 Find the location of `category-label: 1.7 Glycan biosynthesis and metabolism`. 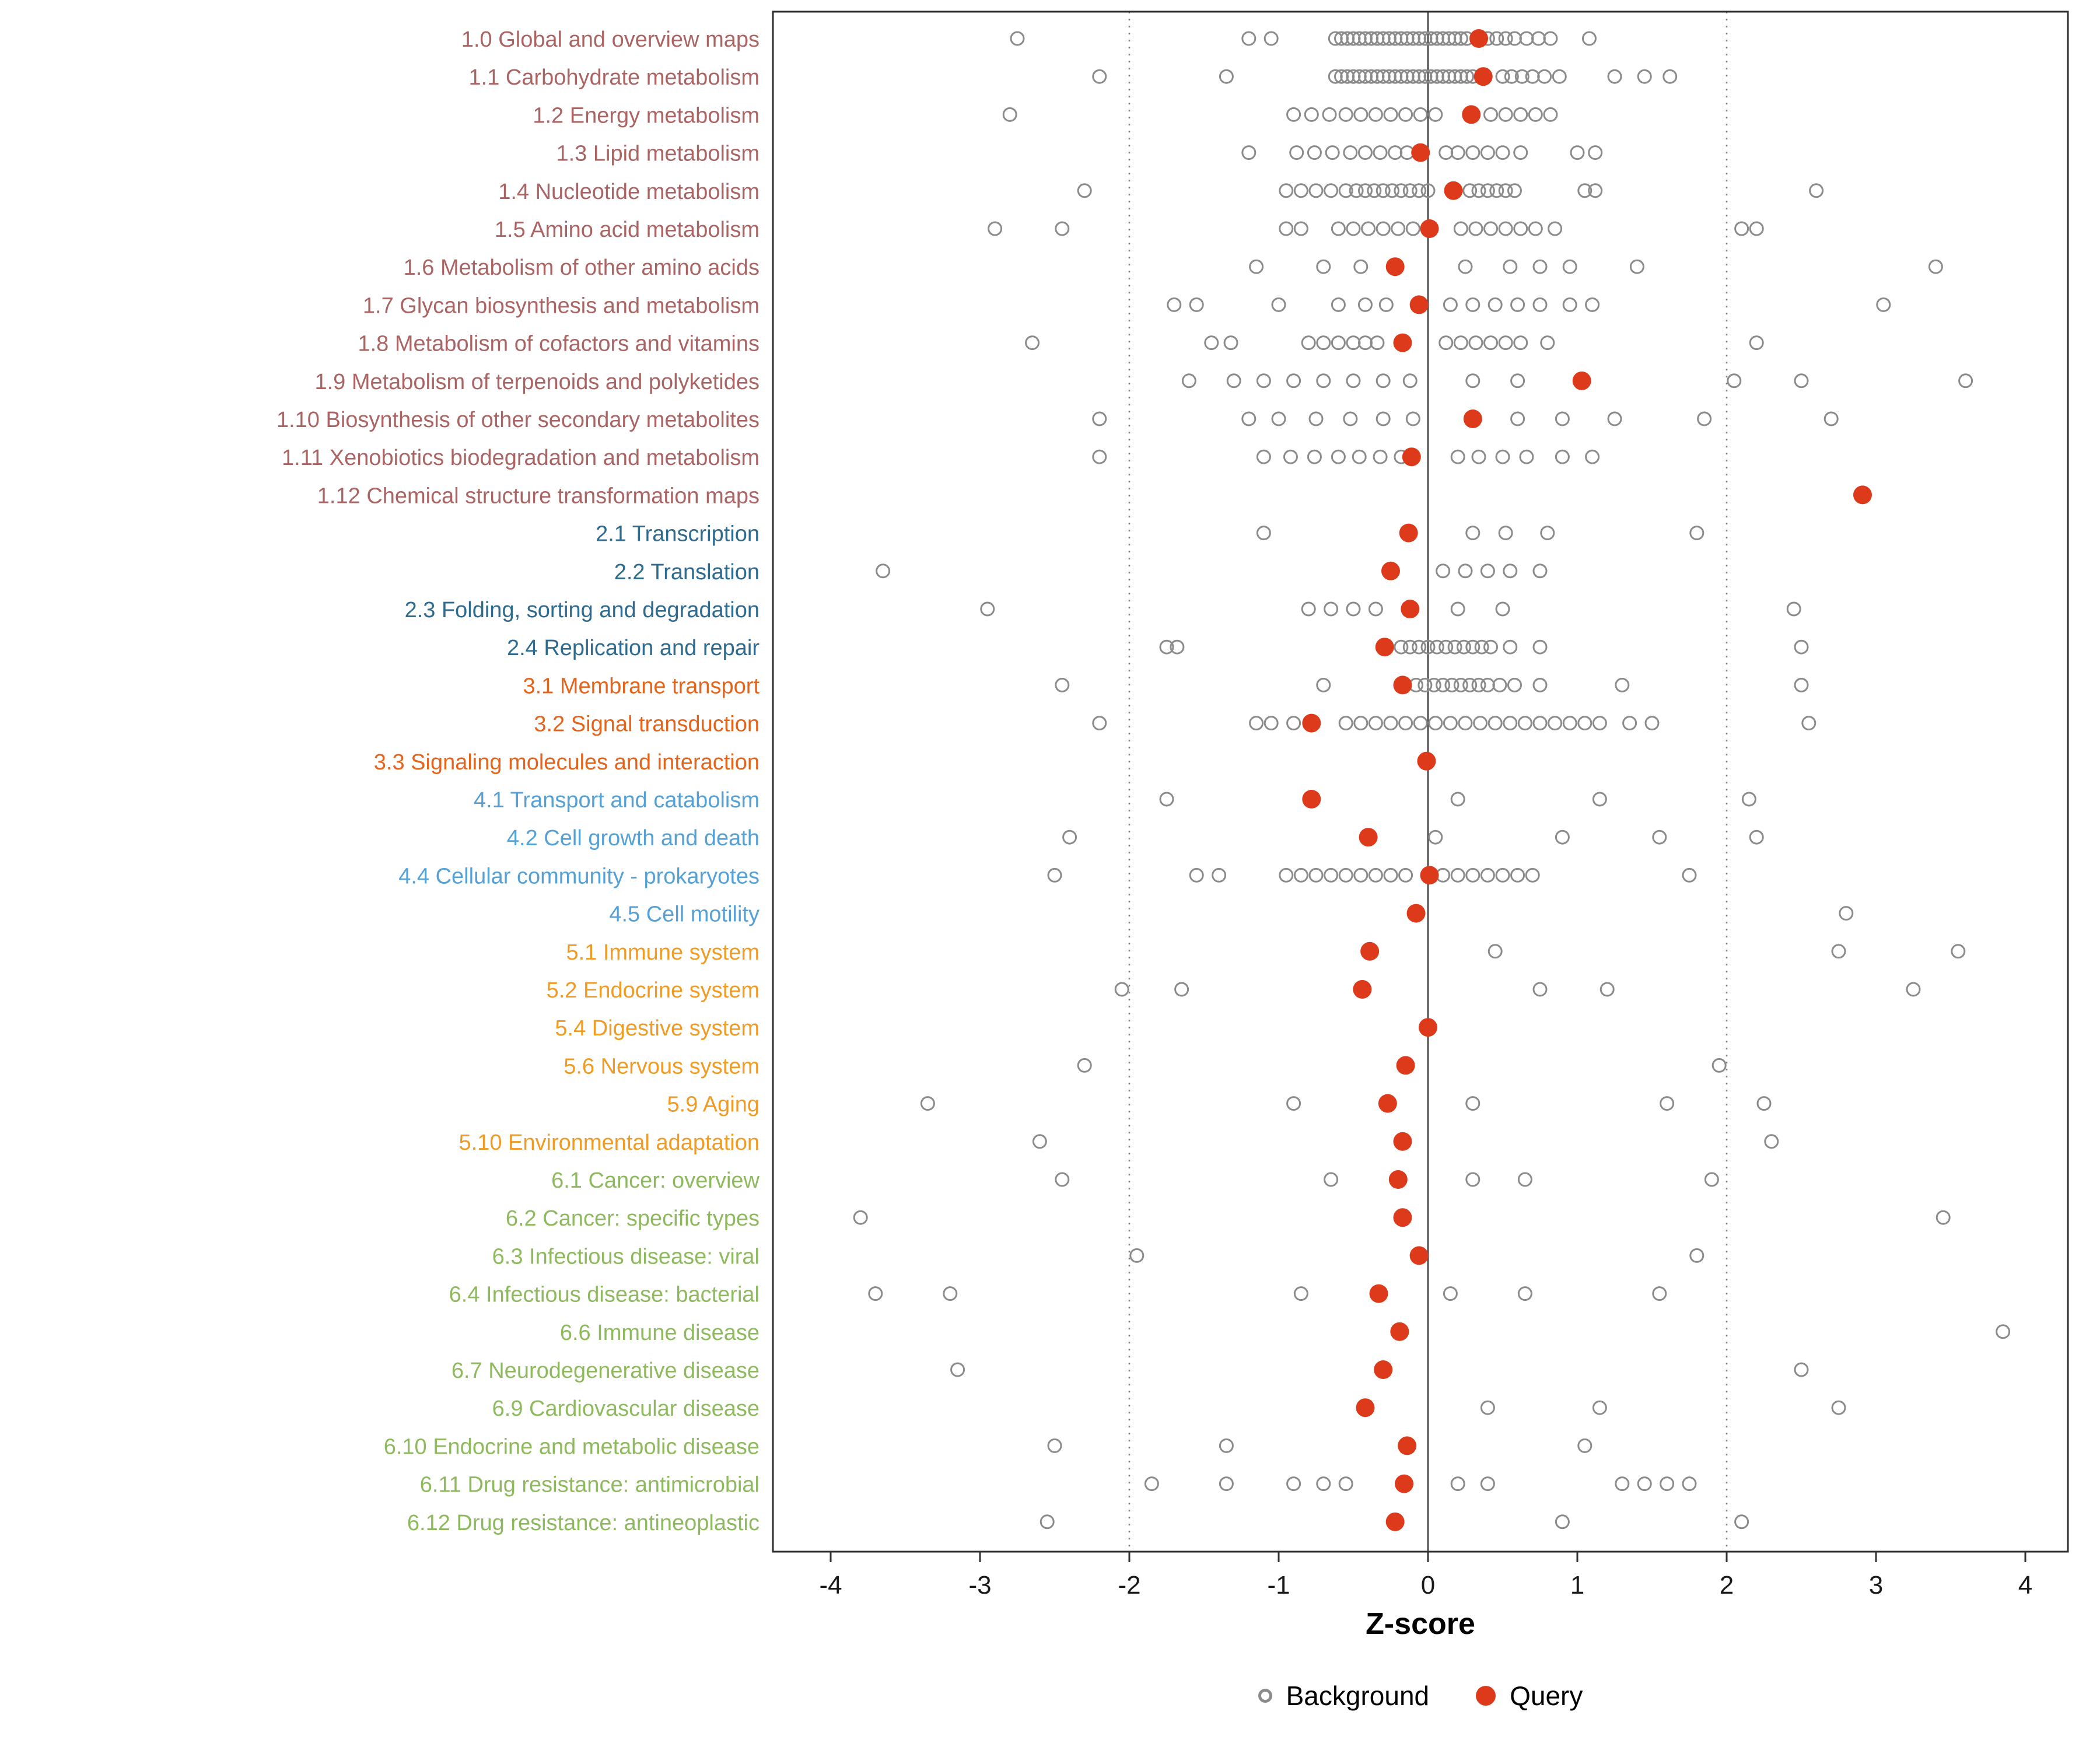

category-label: 1.7 Glycan biosynthesis and metabolism is located at coordinates (561, 305).